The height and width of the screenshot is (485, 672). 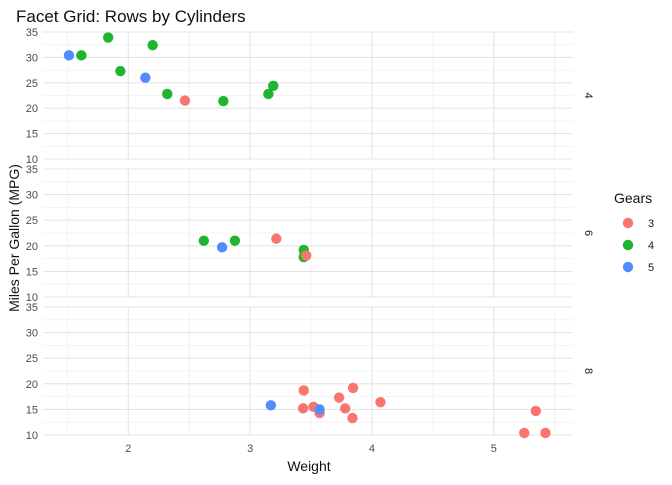 I want to click on y-axis-label: Miles Per Gallon (MPG), so click(x=14, y=238).